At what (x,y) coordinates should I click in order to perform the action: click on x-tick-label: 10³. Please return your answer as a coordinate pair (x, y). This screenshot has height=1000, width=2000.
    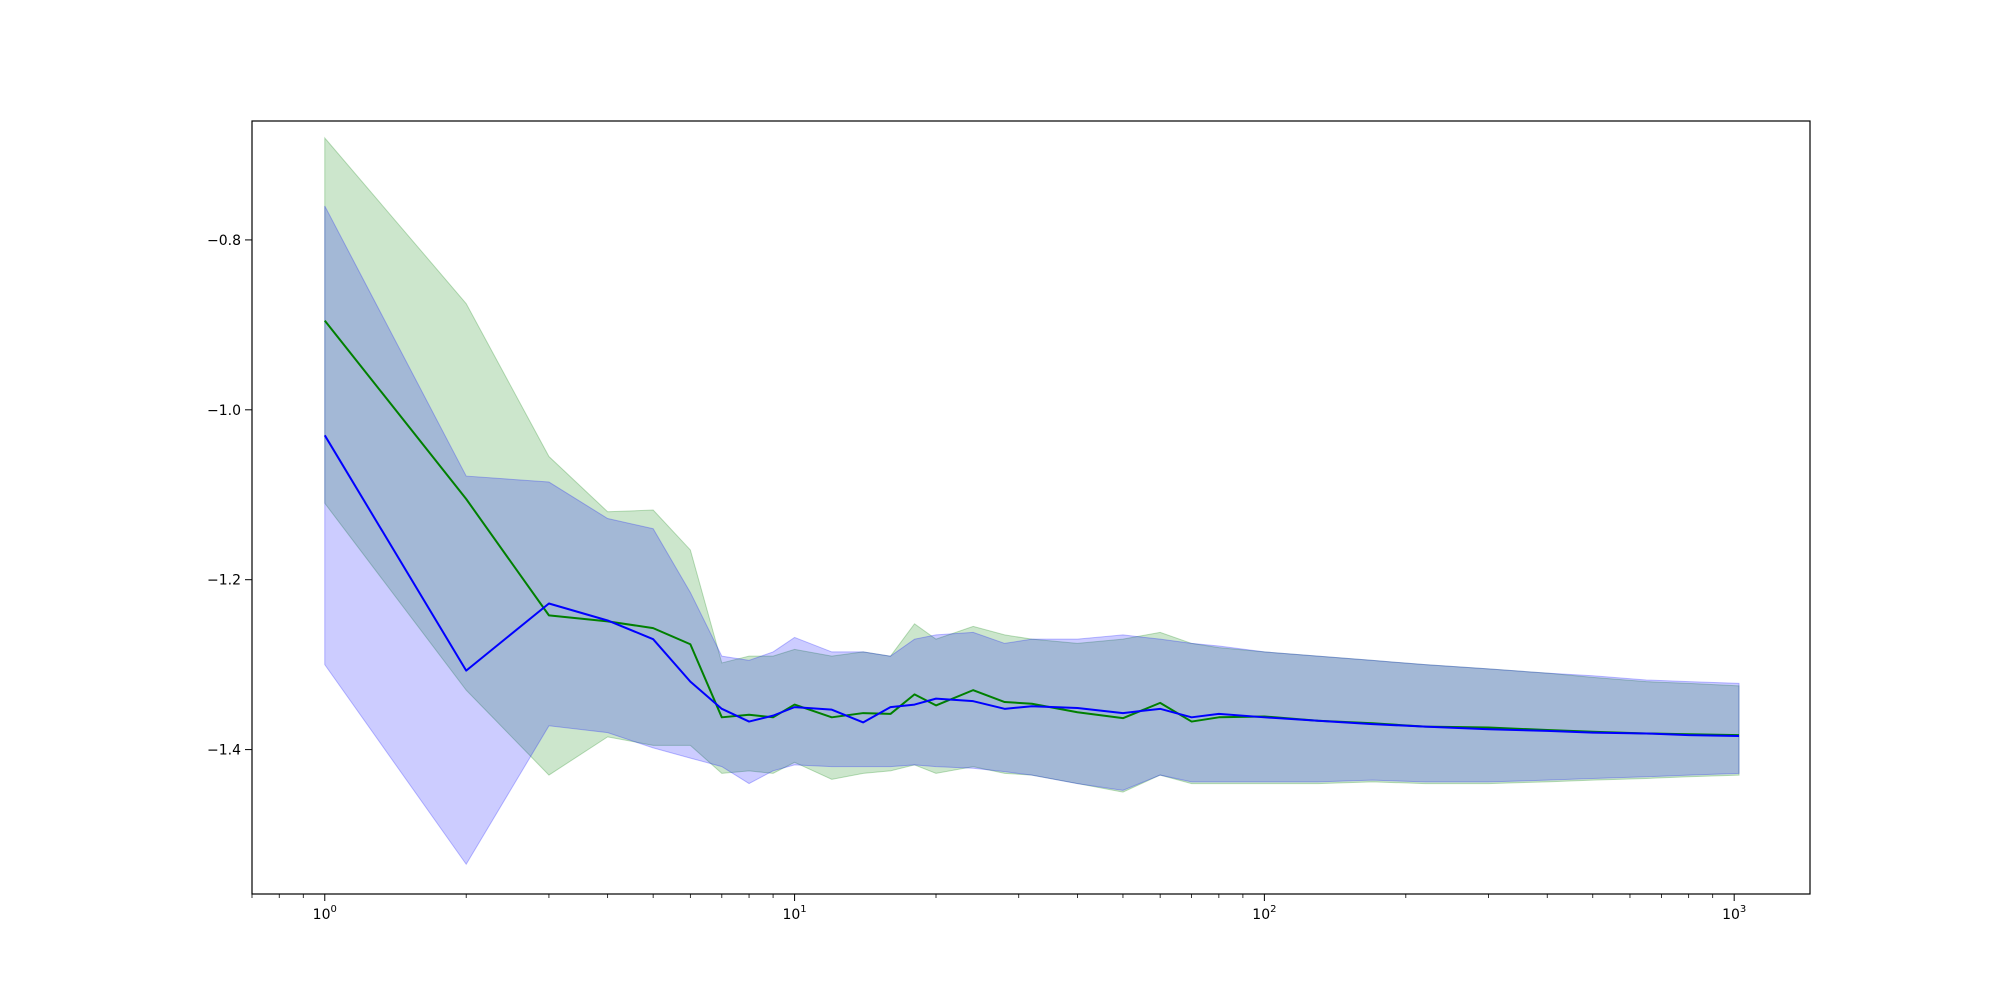
    Looking at the image, I should click on (1734, 913).